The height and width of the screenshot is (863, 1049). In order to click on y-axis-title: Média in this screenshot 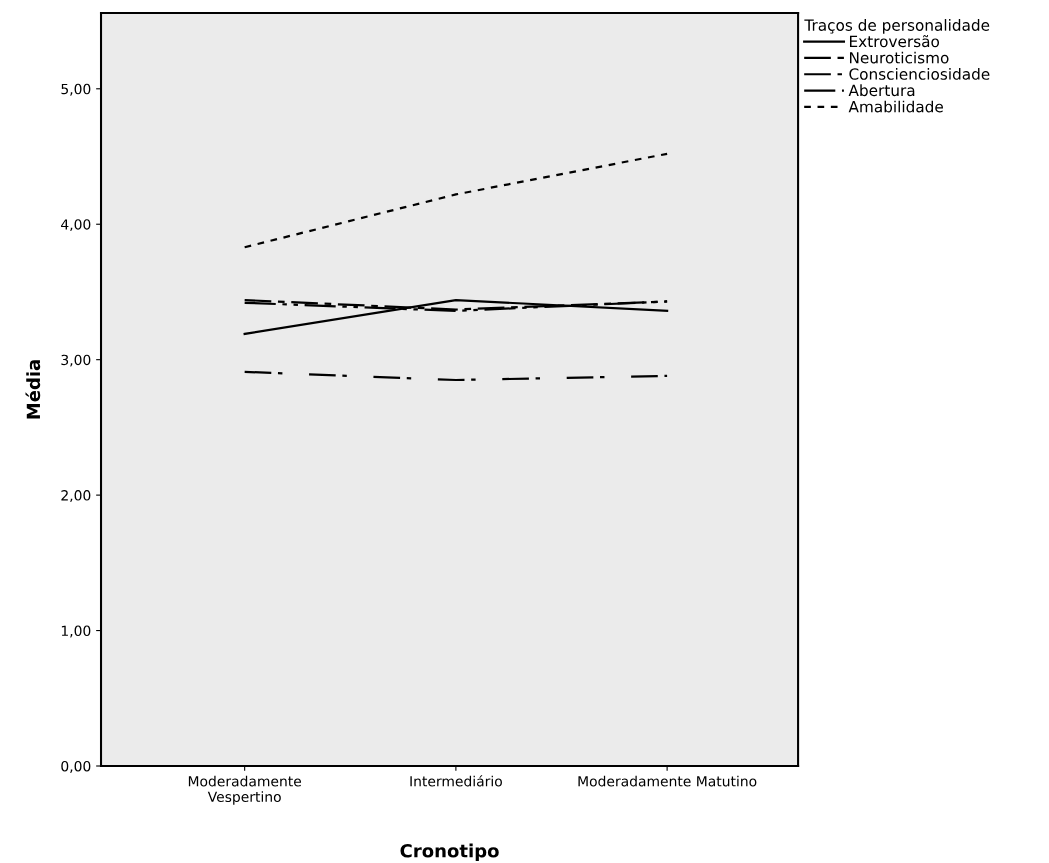, I will do `click(33, 389)`.